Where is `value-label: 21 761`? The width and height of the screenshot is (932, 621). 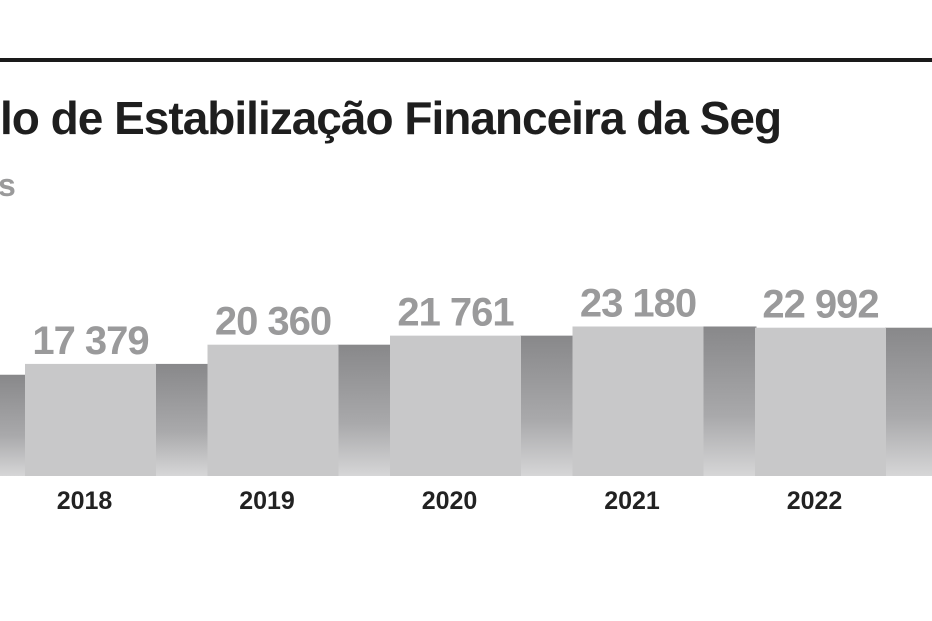 value-label: 21 761 is located at coordinates (455, 313).